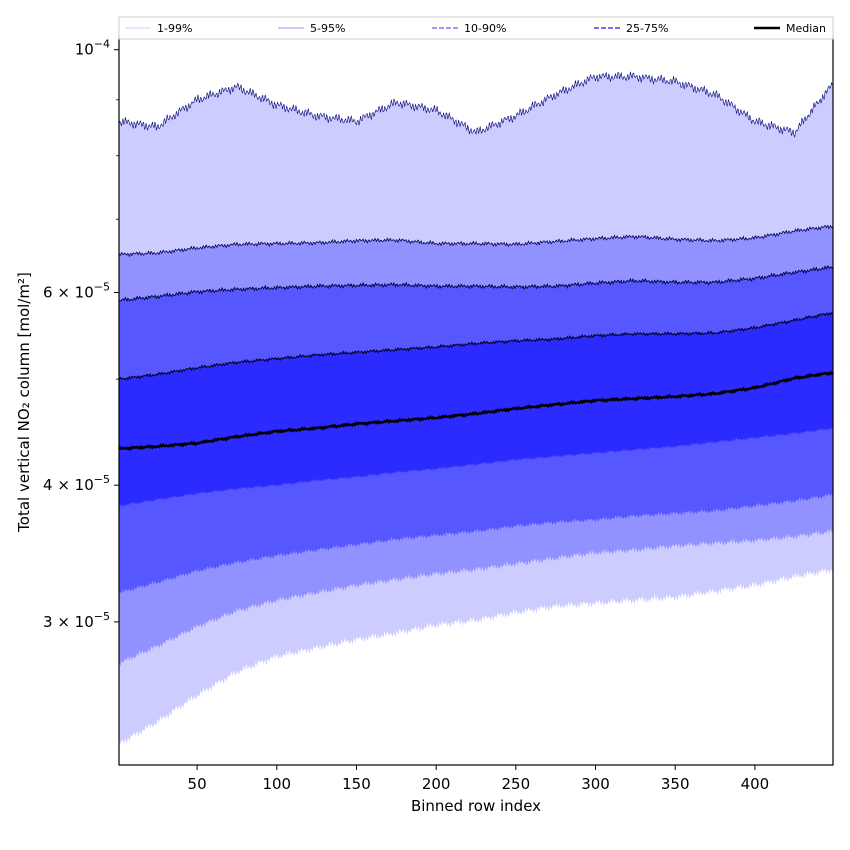  I want to click on x-tick-label: 150, so click(356, 784).